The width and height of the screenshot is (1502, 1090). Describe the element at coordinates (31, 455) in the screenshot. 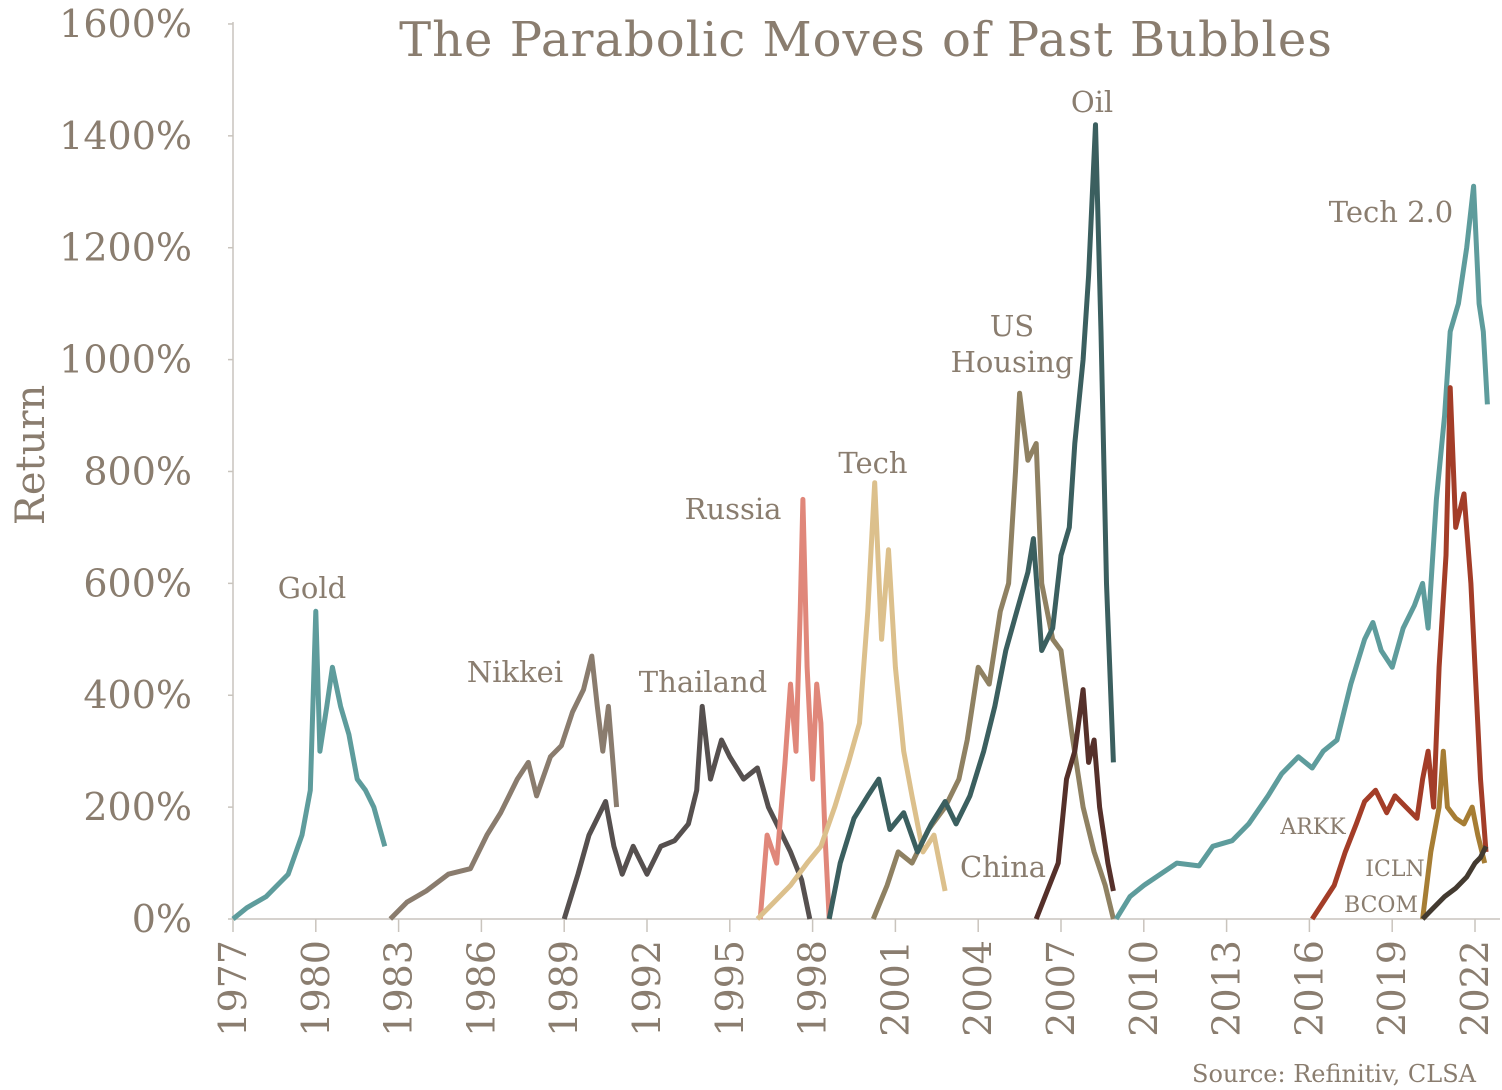

I see `y-axis-label: Return` at that location.